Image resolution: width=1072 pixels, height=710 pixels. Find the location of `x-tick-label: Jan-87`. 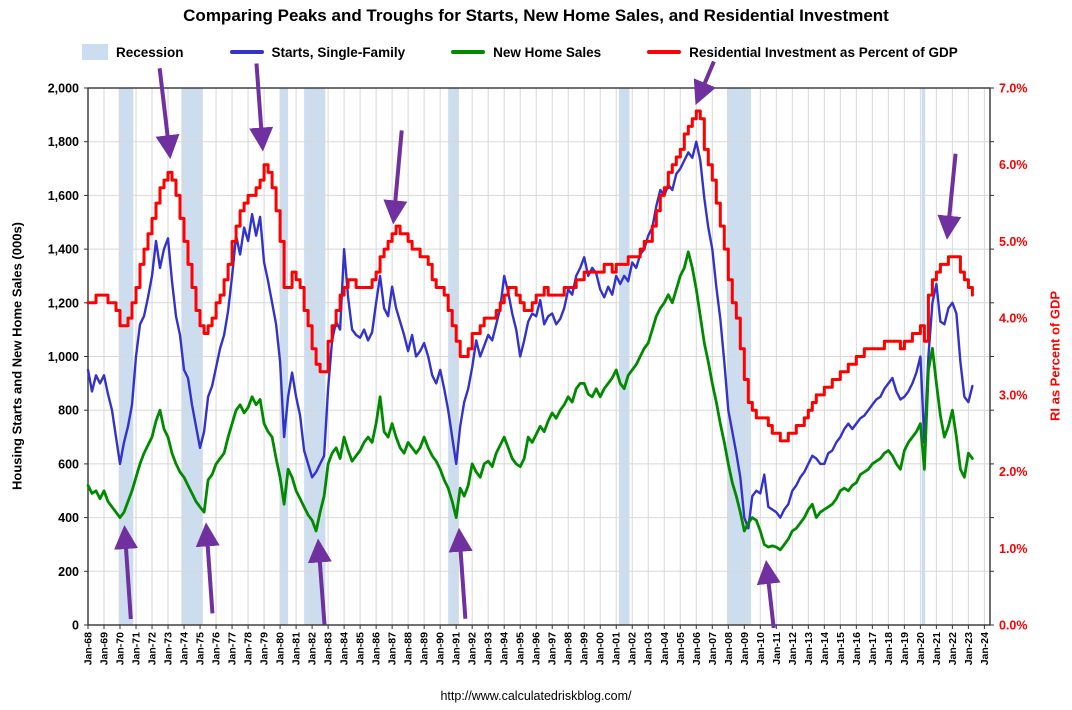

x-tick-label: Jan-87 is located at coordinates (393, 648).